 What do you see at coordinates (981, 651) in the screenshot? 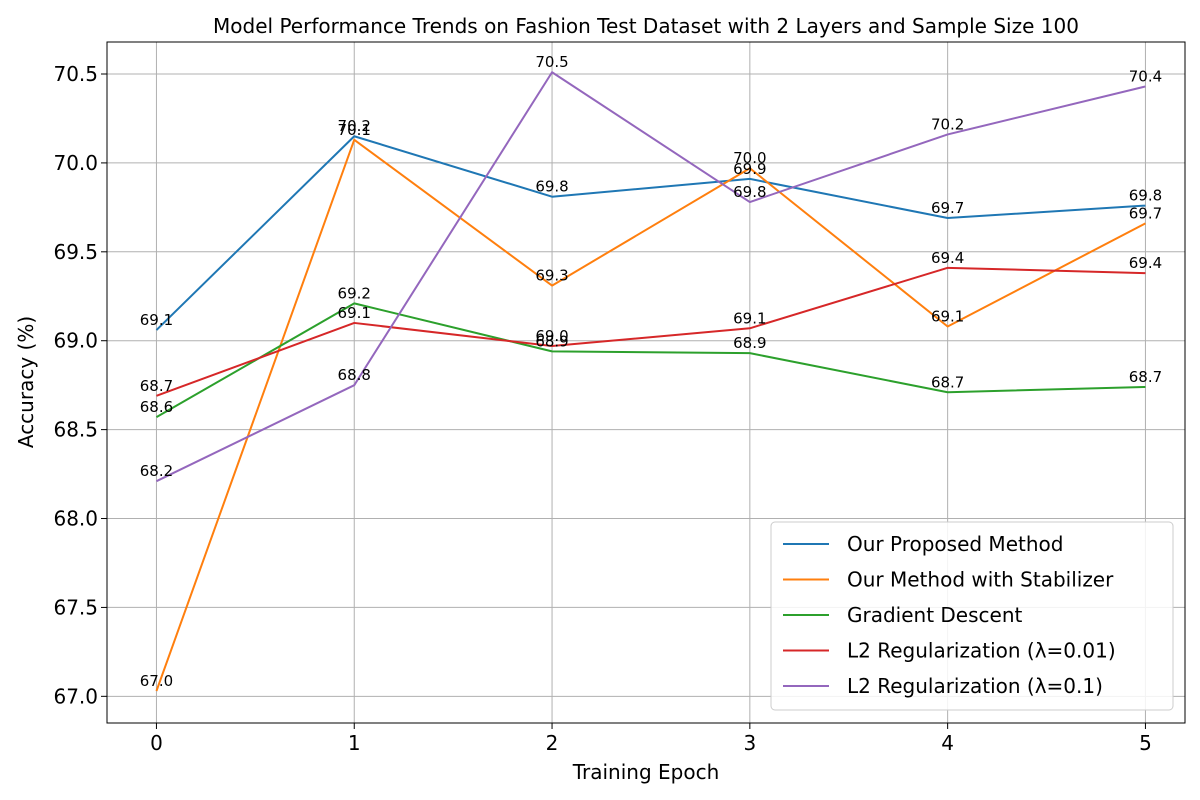
I see `legend-label: L2 Regularization (λ=0.01)` at bounding box center [981, 651].